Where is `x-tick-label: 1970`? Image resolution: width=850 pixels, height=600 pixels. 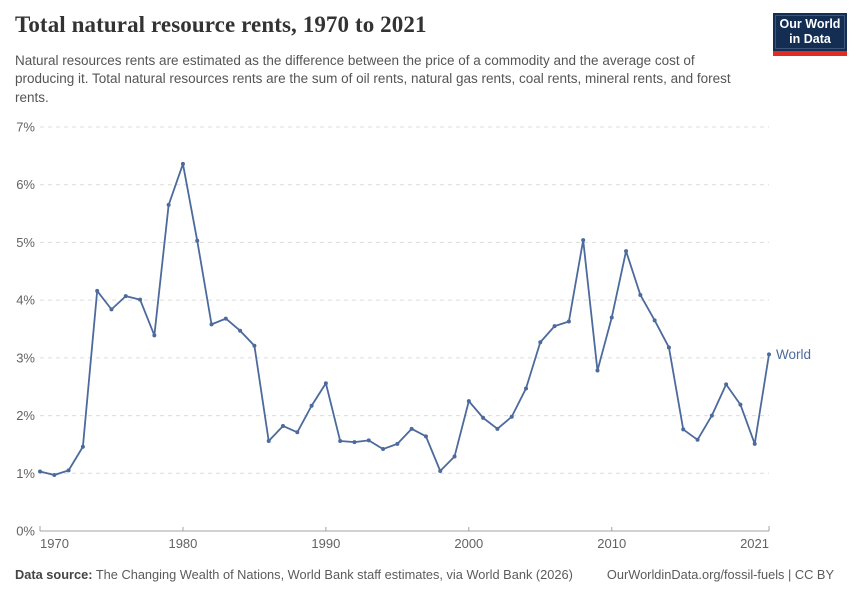
x-tick-label: 1970 is located at coordinates (54, 543).